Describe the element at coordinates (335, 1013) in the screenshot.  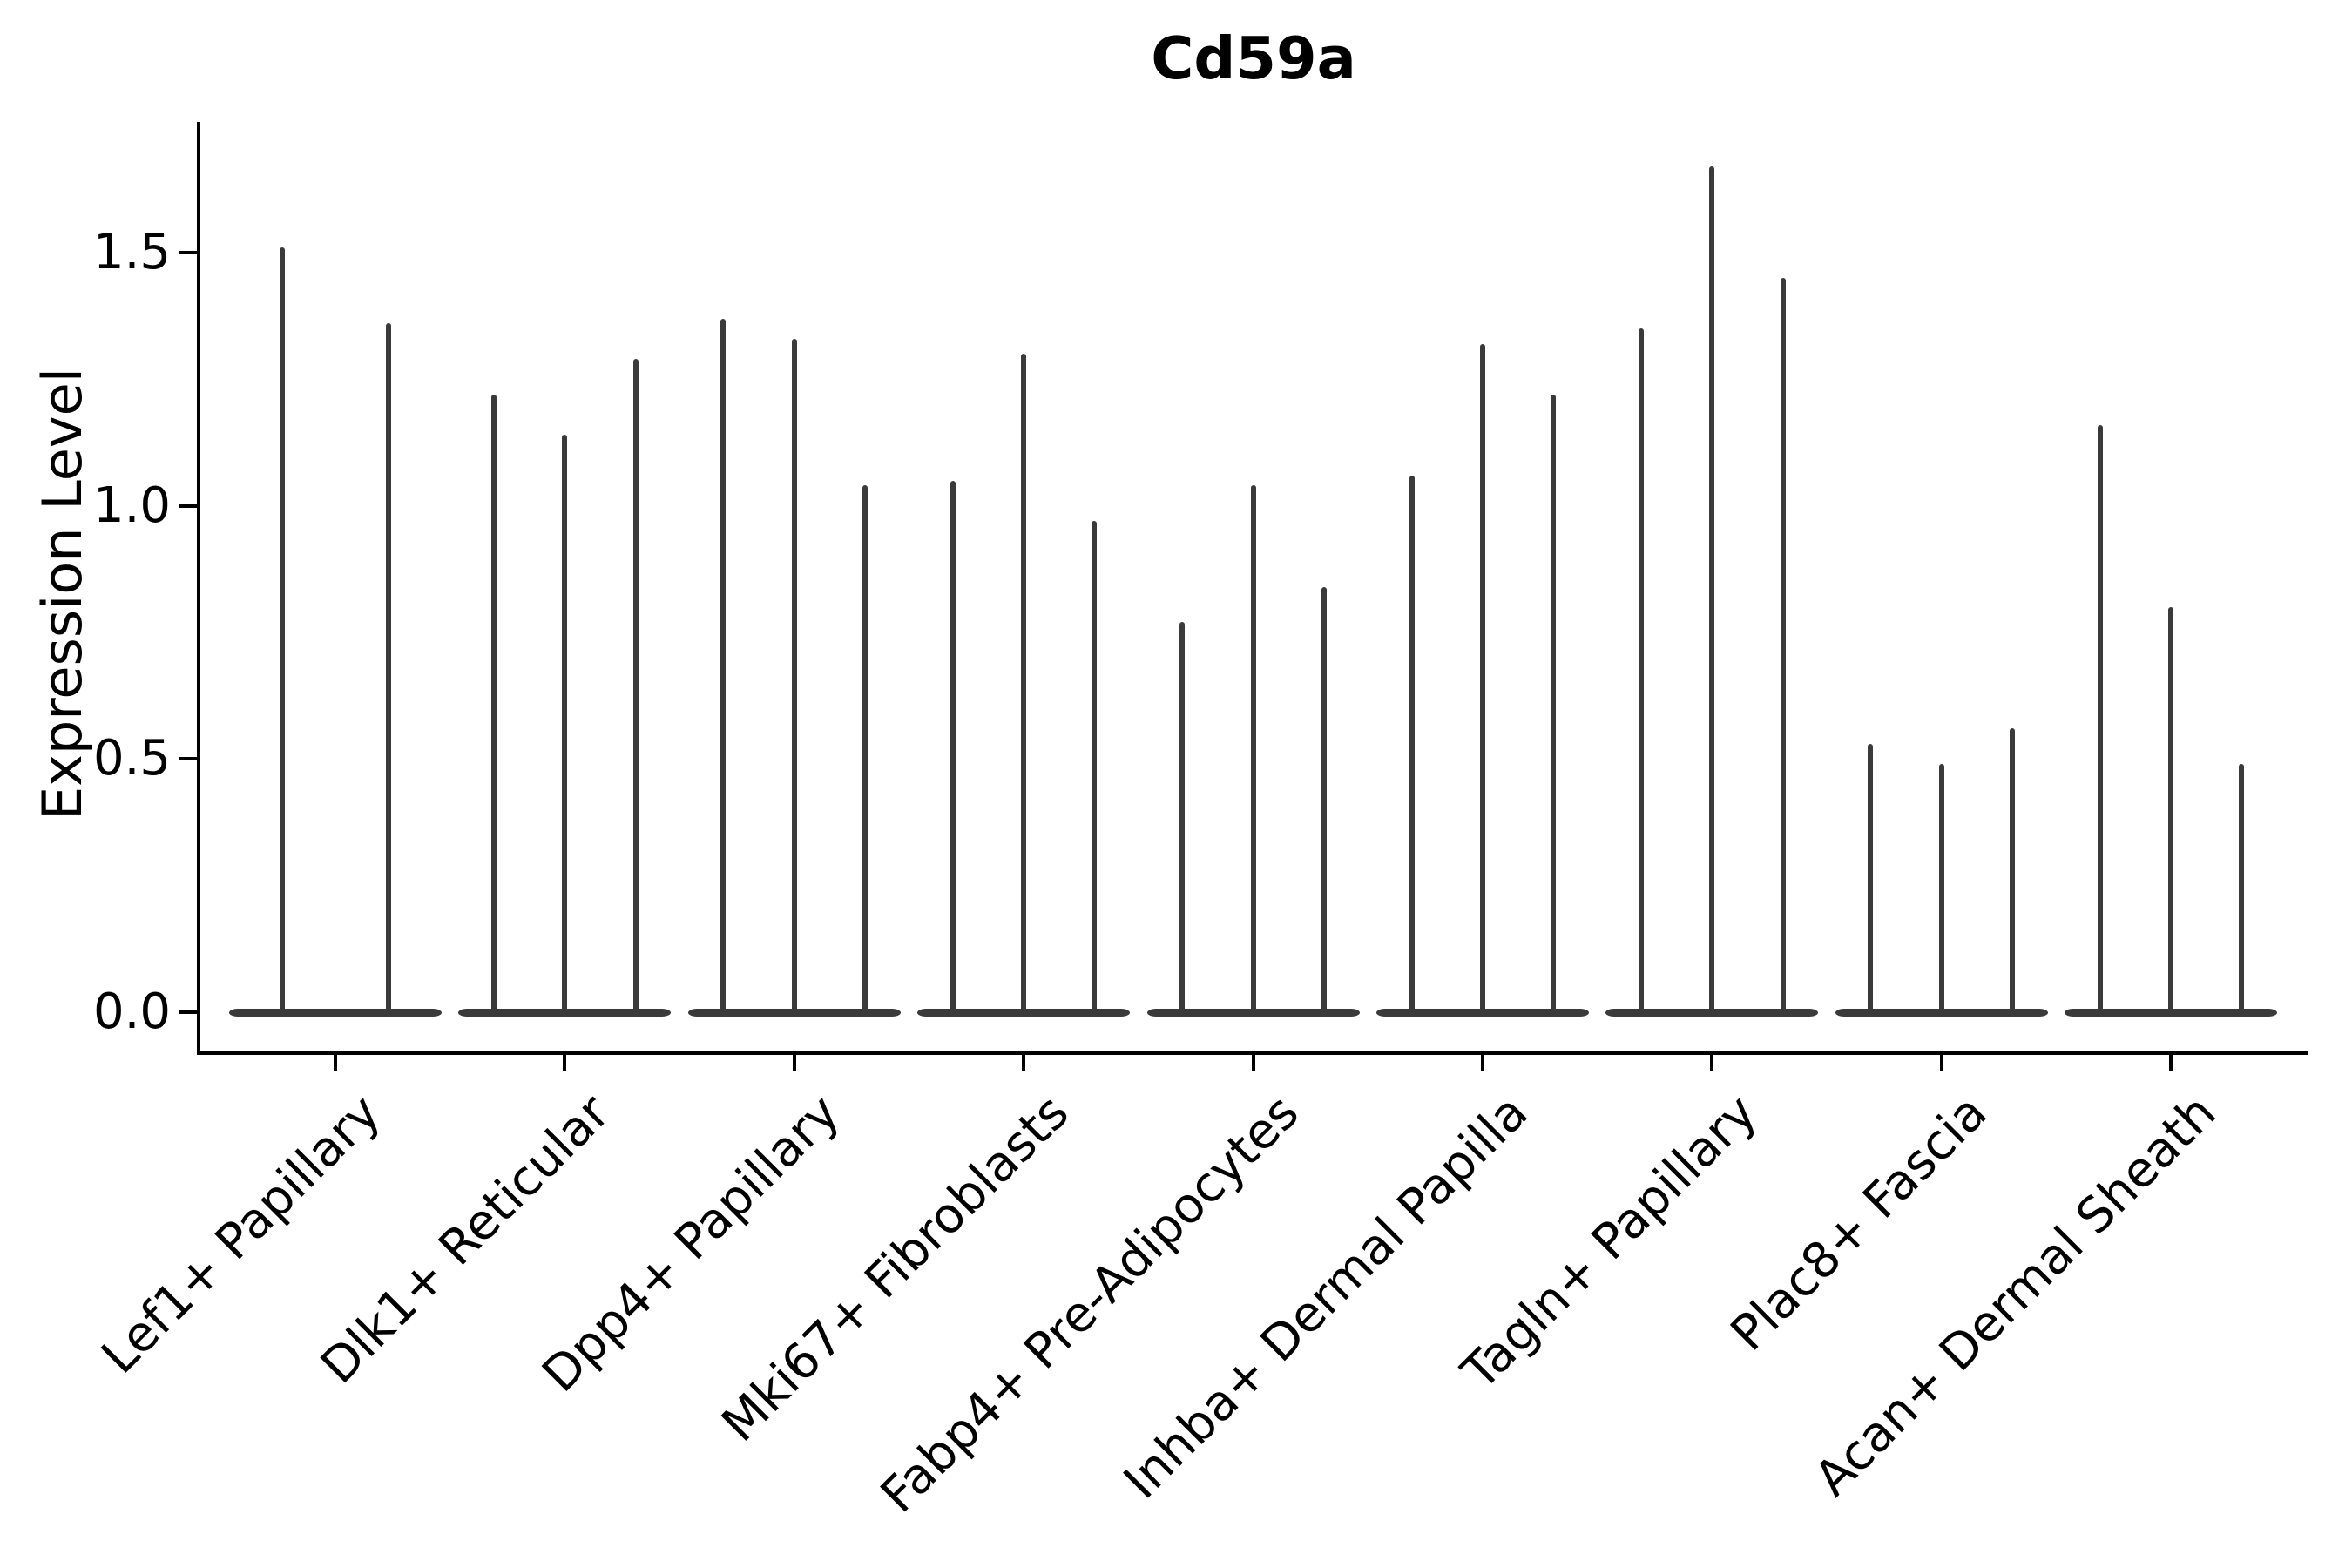
I see `violin-base` at that location.